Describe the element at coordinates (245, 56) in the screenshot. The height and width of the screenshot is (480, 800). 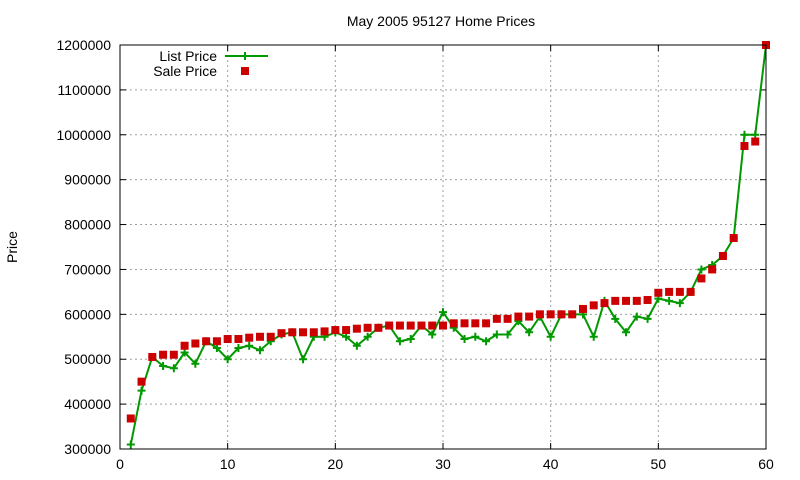
I see `legend-list-price-marker` at that location.